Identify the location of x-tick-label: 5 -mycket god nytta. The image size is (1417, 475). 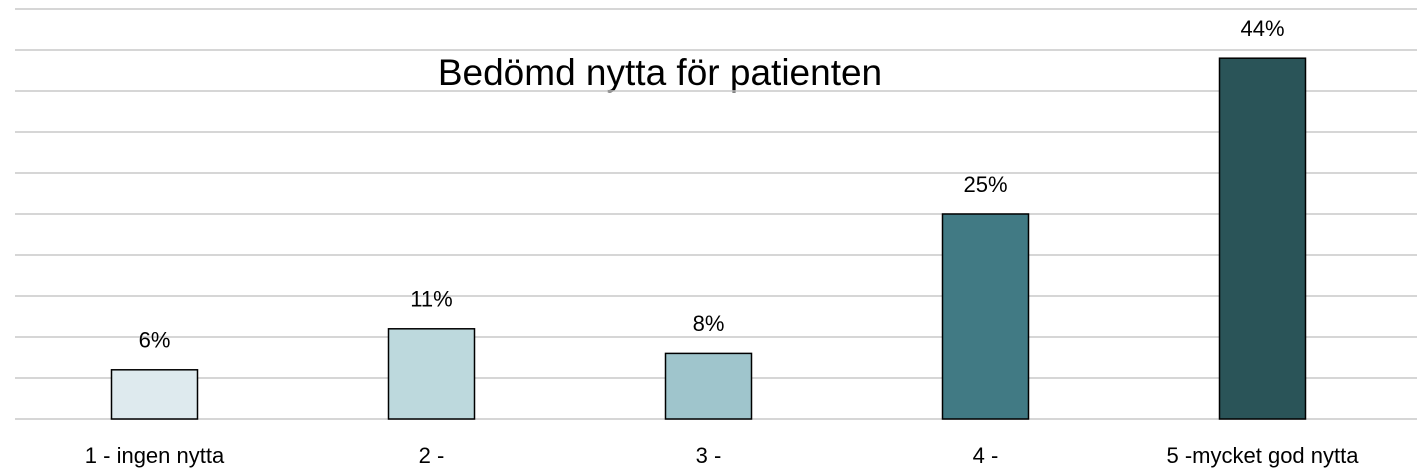
(1263, 455).